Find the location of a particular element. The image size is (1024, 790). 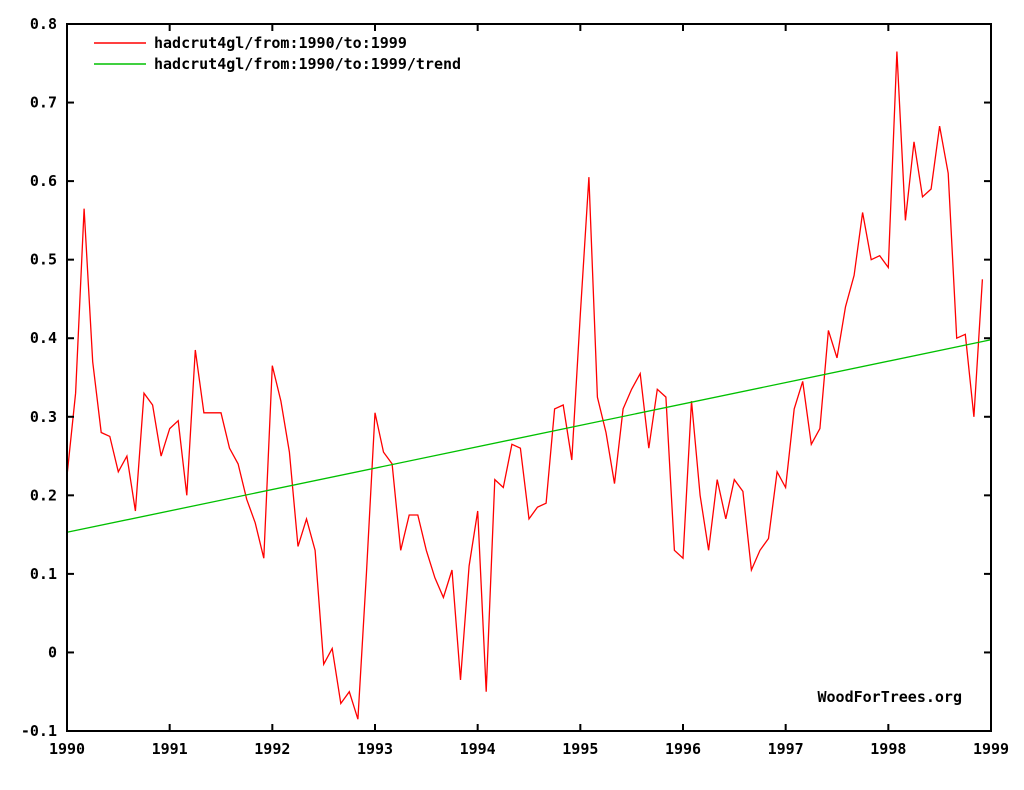

y-tick-label: 0.3 is located at coordinates (43, 417).